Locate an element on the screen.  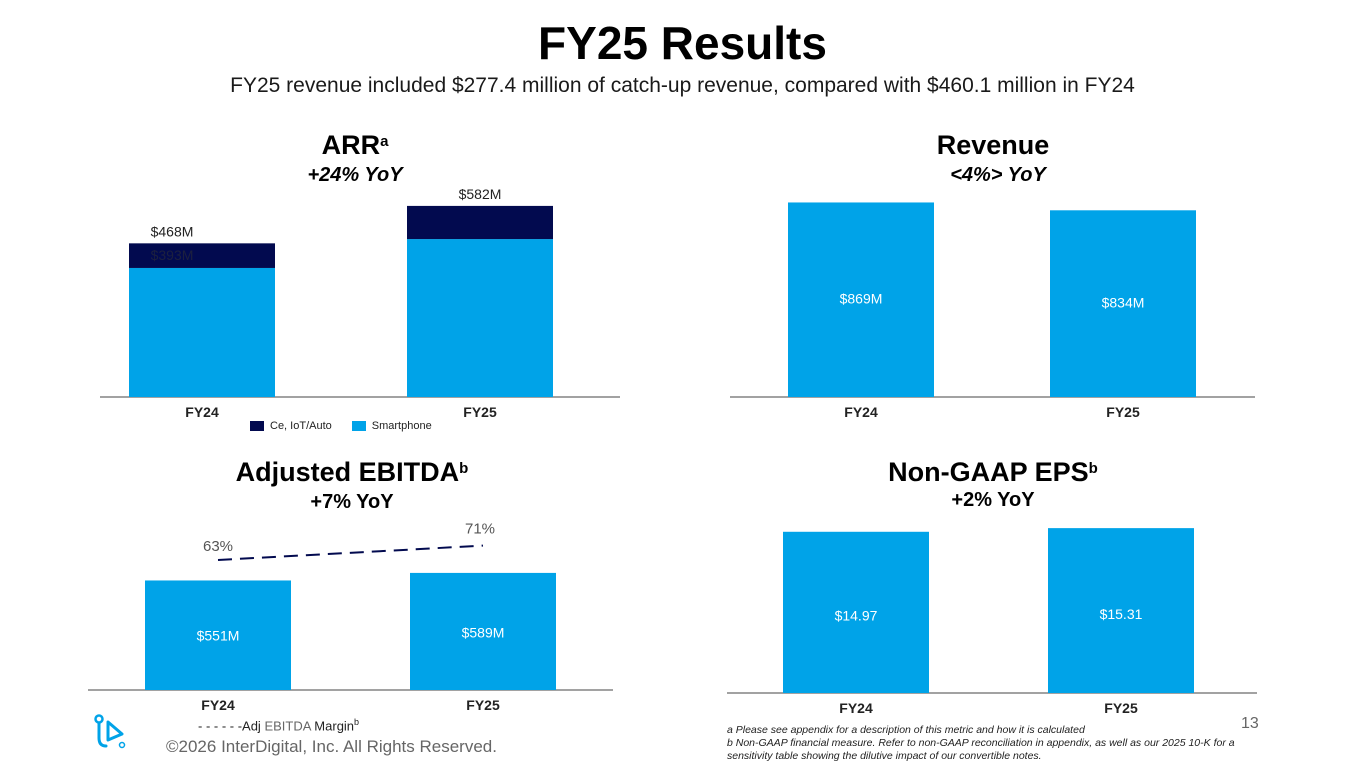
revenue-bar-fy25 is located at coordinates (1123, 303).